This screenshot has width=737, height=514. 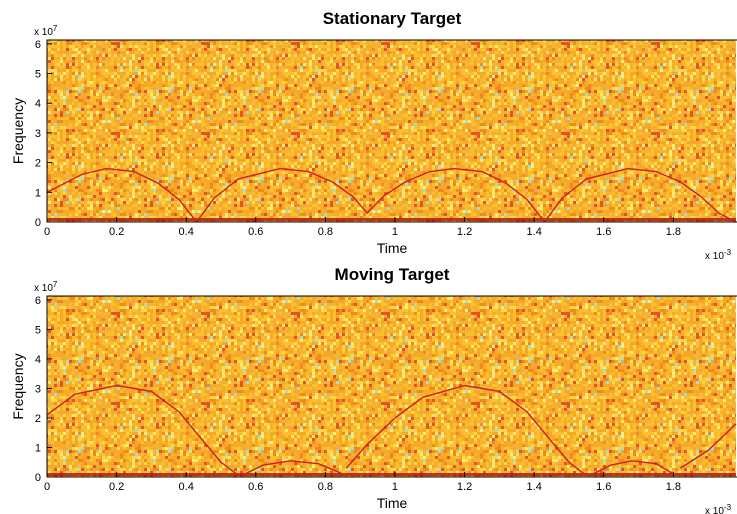 I want to click on chart-title: Moving Target, so click(x=392, y=274).